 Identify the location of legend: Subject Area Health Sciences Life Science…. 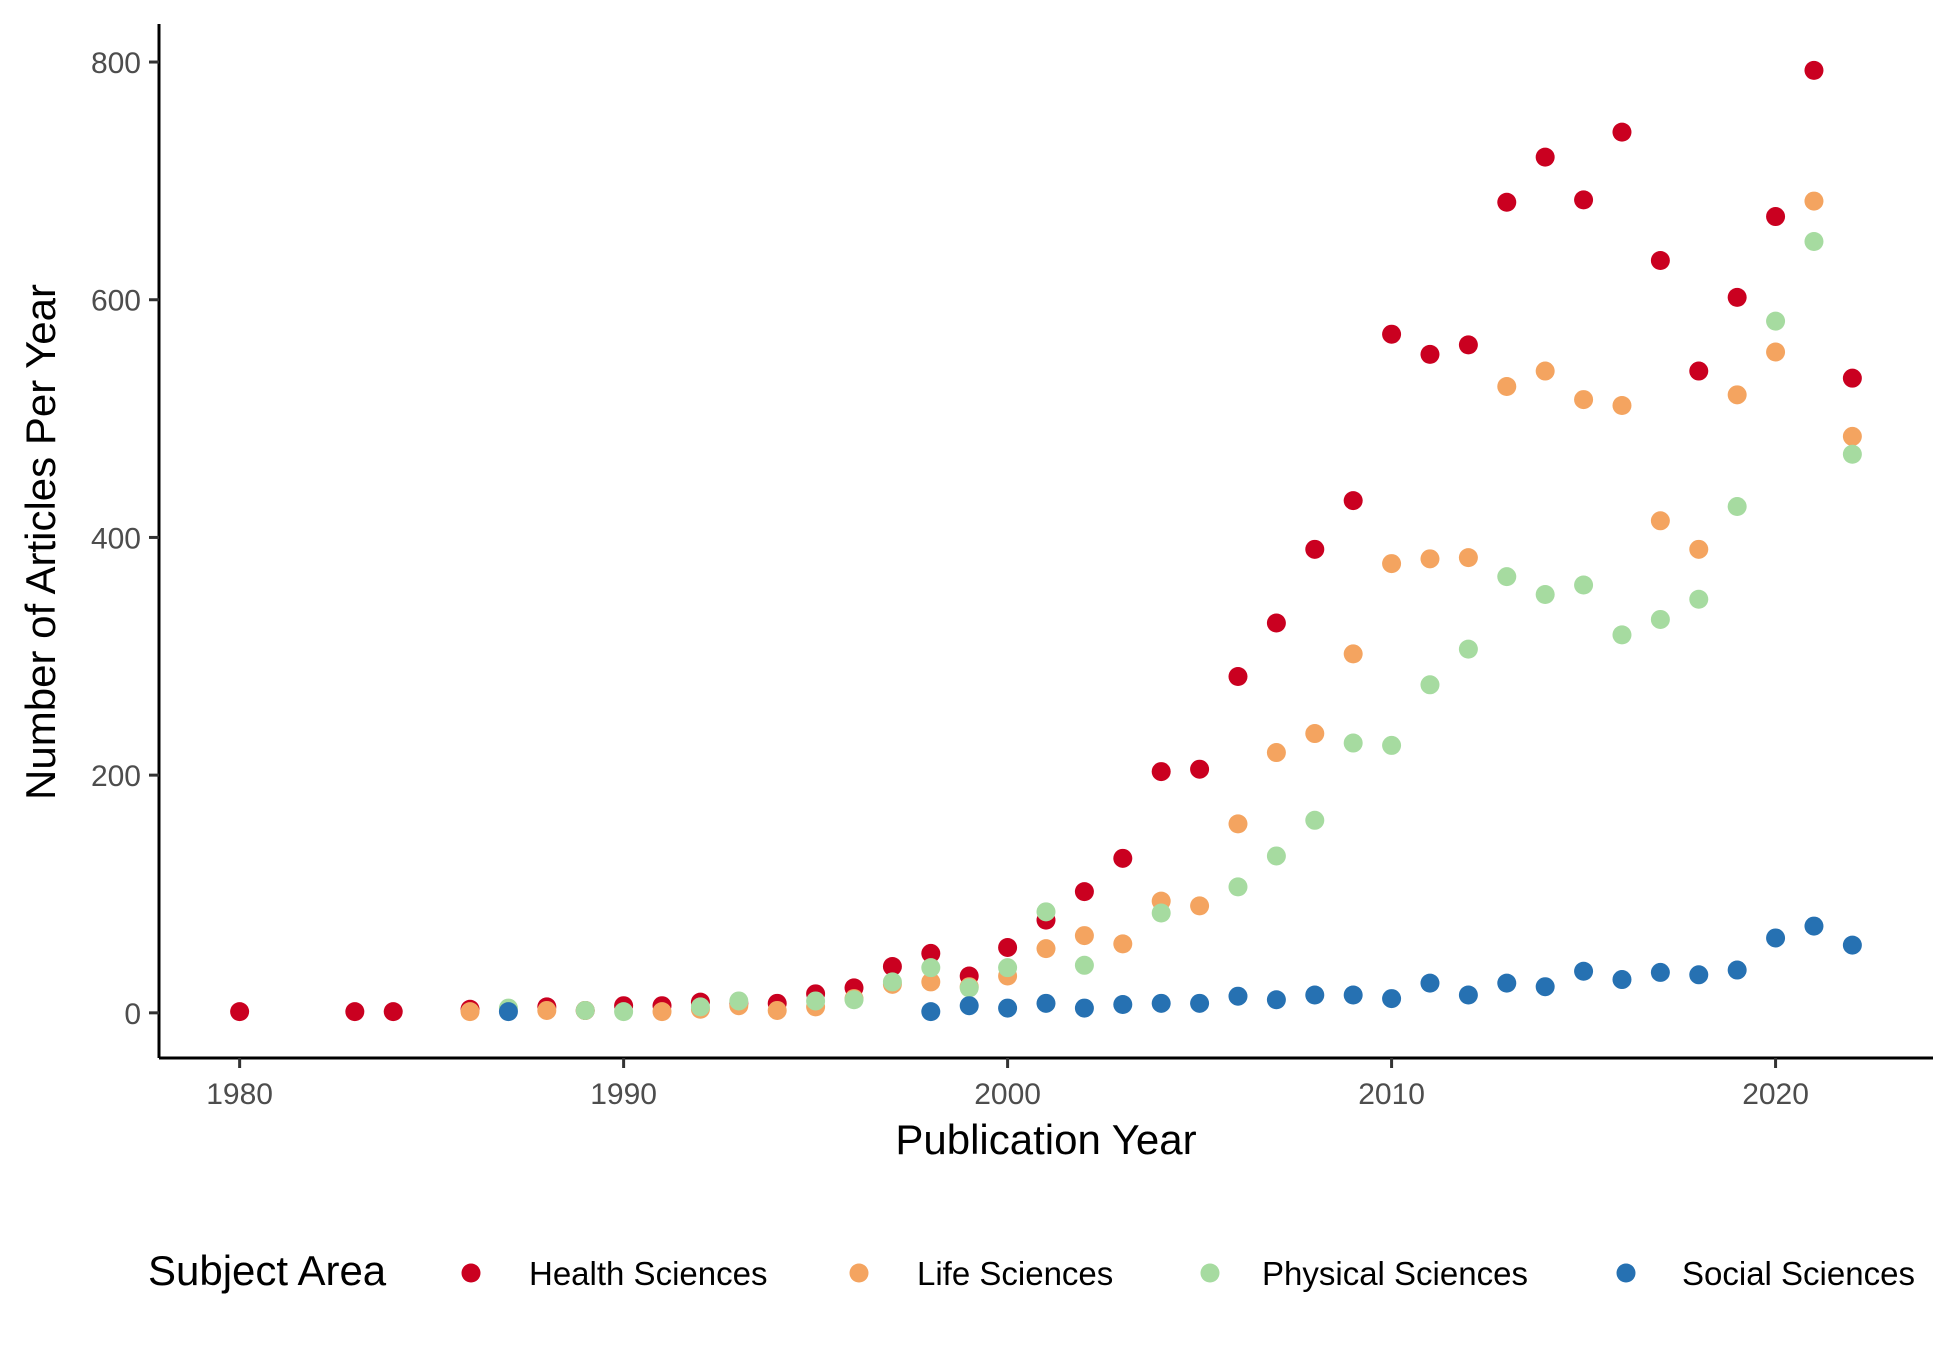
(1031, 1270).